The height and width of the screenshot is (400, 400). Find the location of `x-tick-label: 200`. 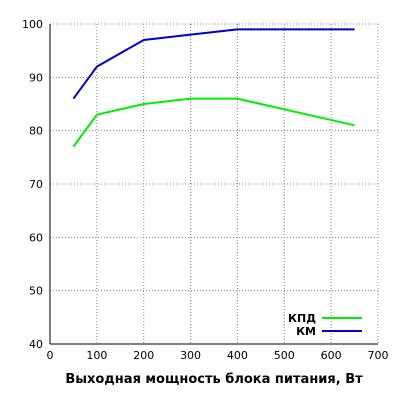

x-tick-label: 200 is located at coordinates (143, 355).